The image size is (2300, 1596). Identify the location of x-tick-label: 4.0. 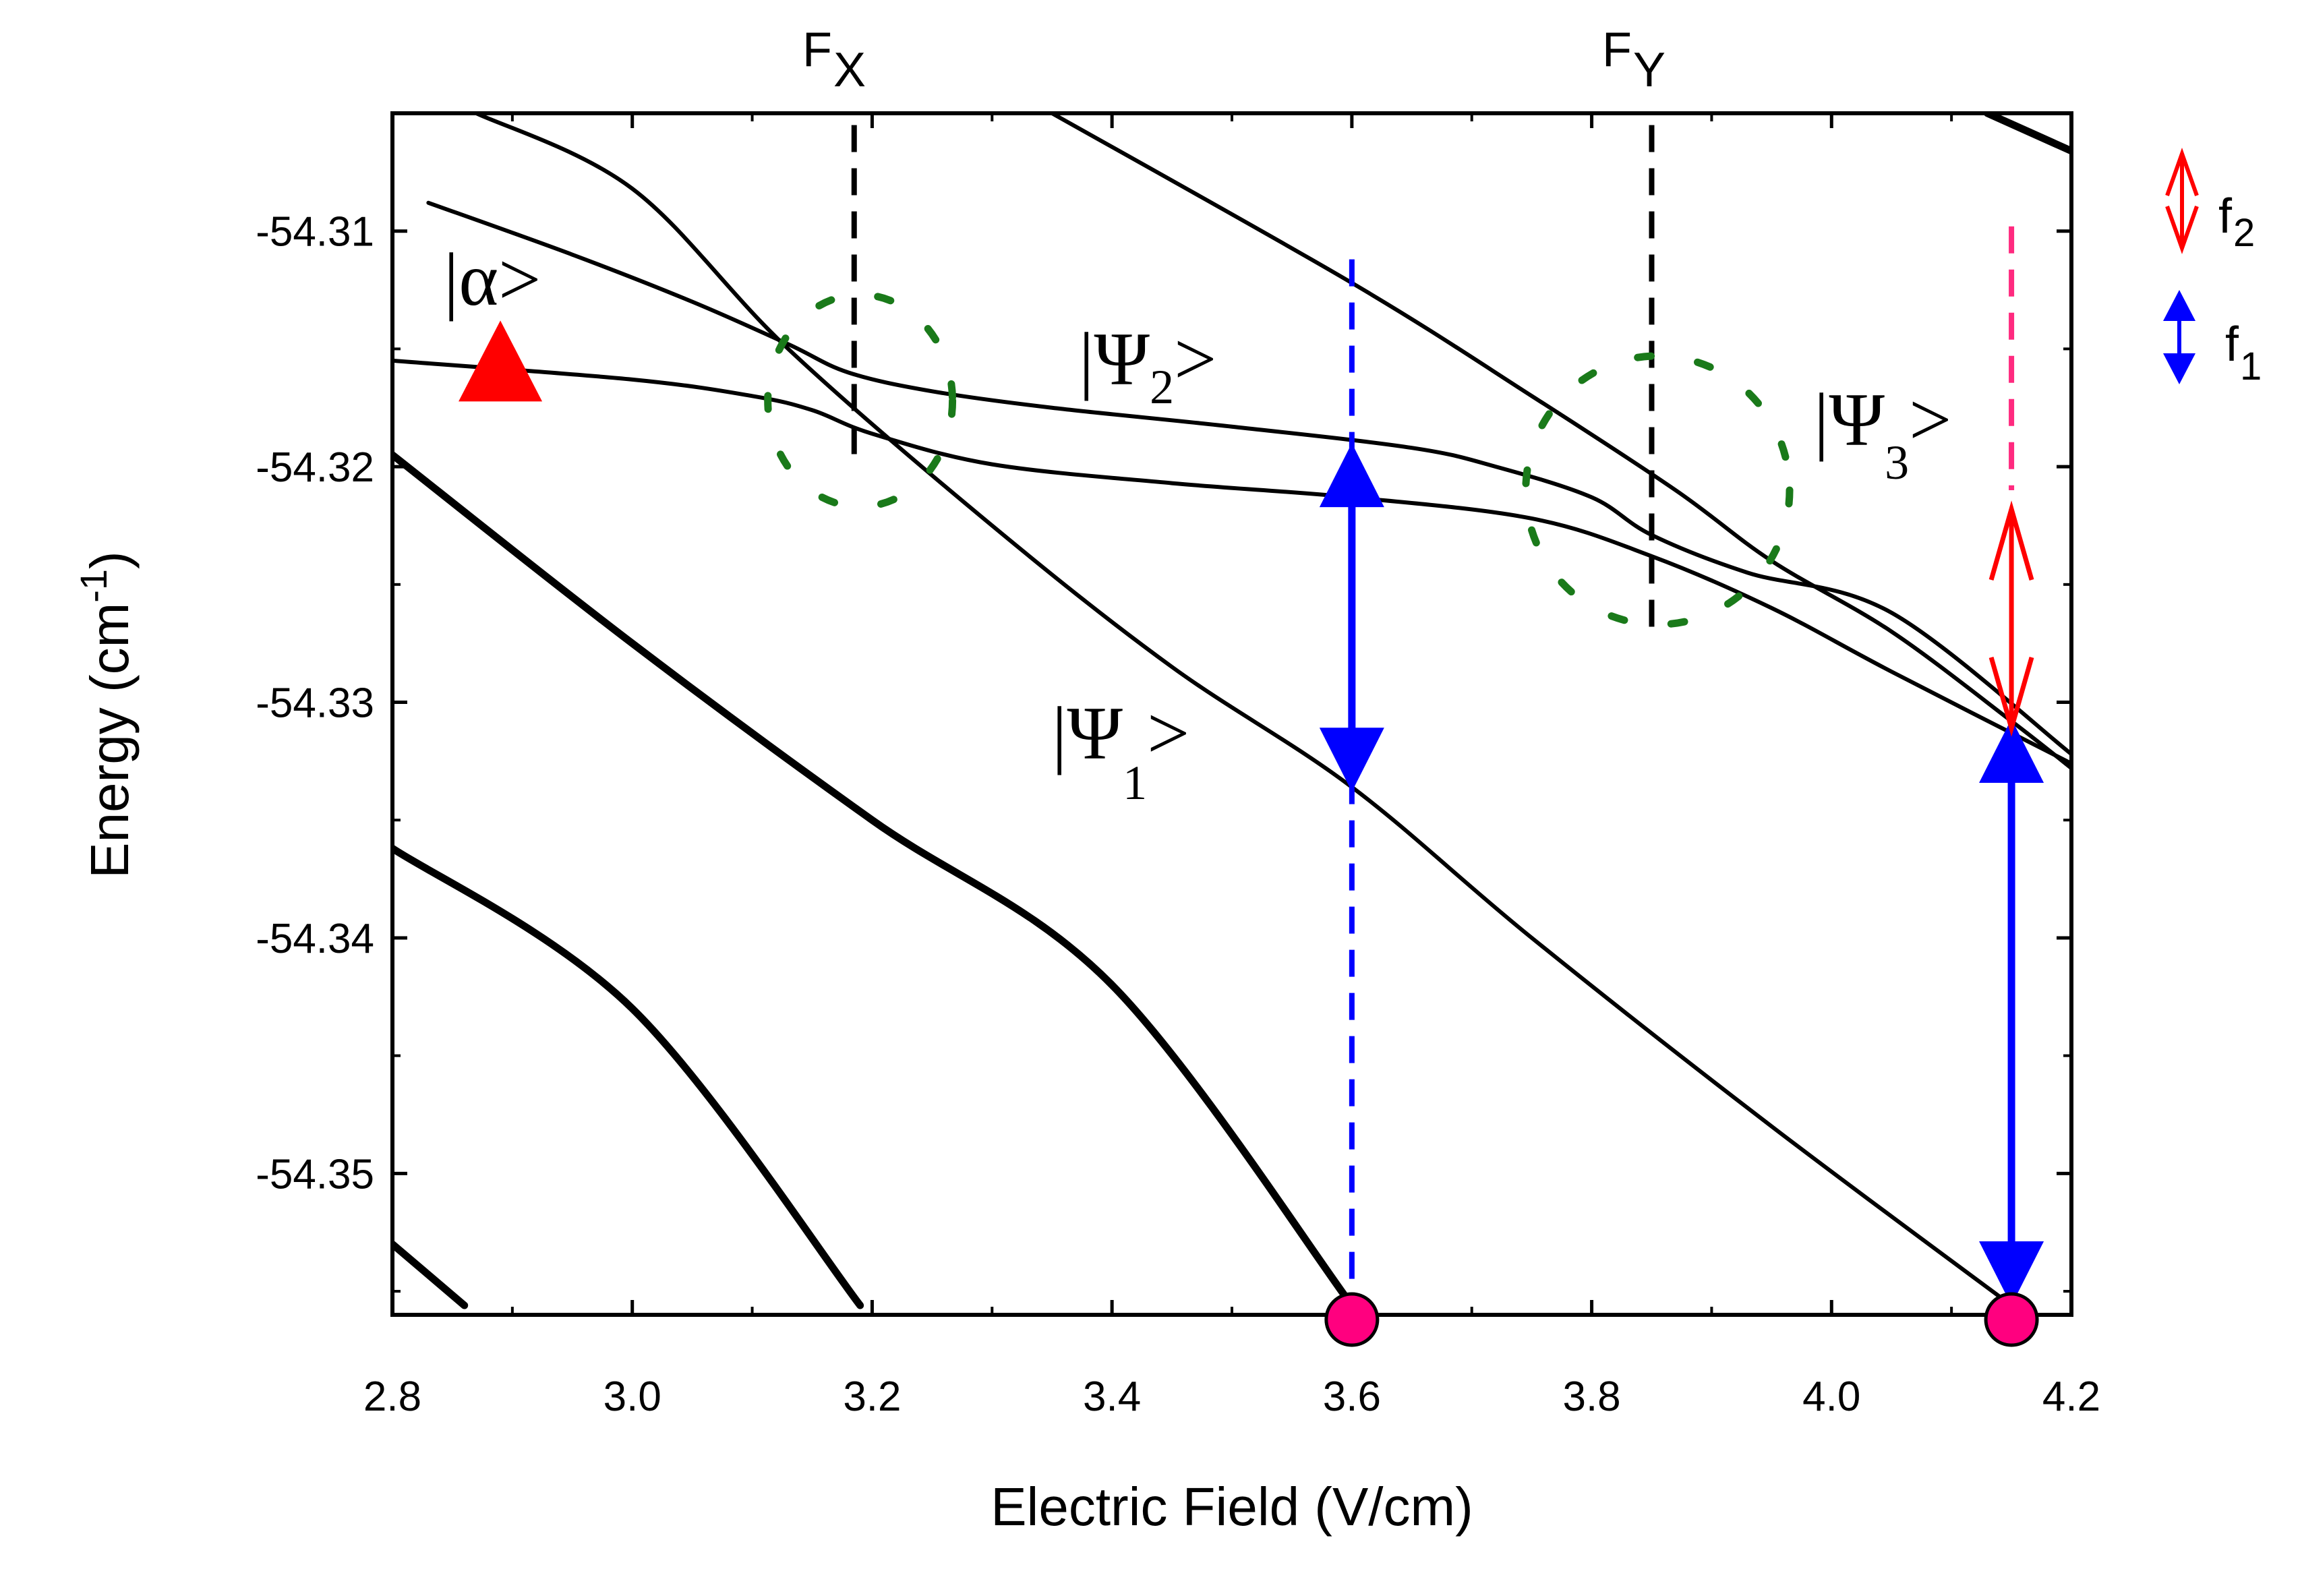
(1831, 1396).